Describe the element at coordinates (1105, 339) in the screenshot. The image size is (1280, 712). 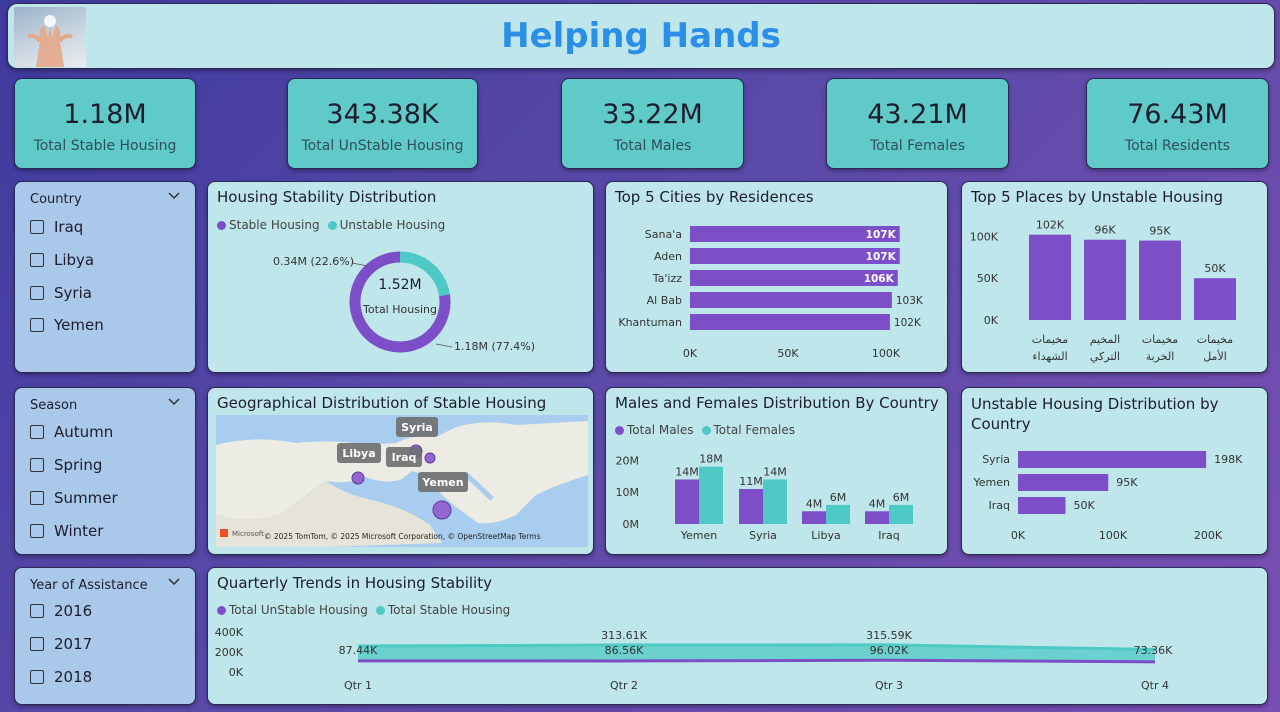
I see `axis-category-label: المخيم` at that location.